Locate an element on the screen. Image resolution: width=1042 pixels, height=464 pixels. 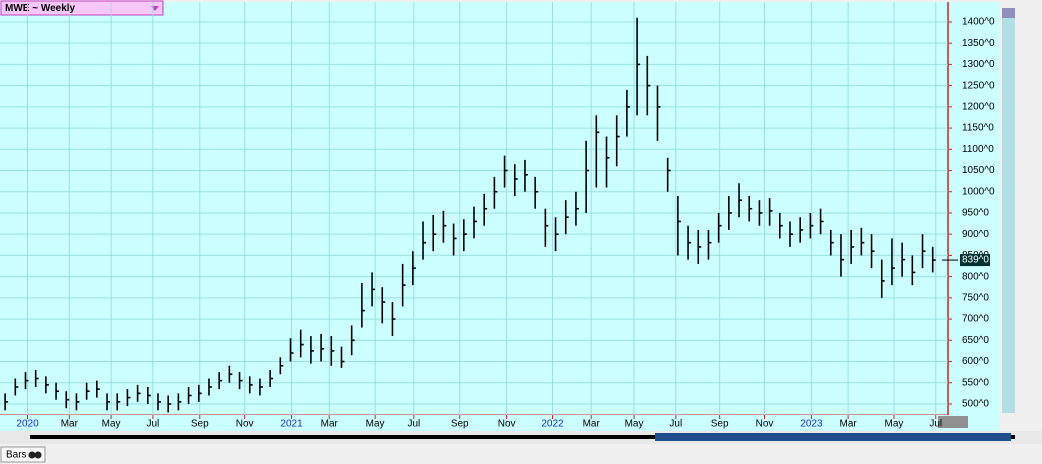
last-price-box is located at coordinates (975, 260).